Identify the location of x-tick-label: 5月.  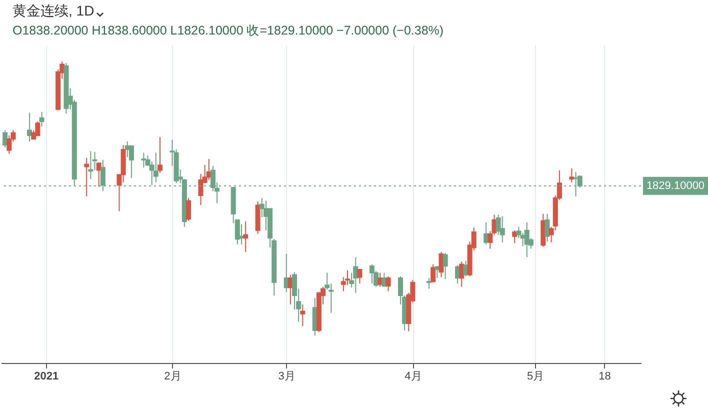
(535, 376).